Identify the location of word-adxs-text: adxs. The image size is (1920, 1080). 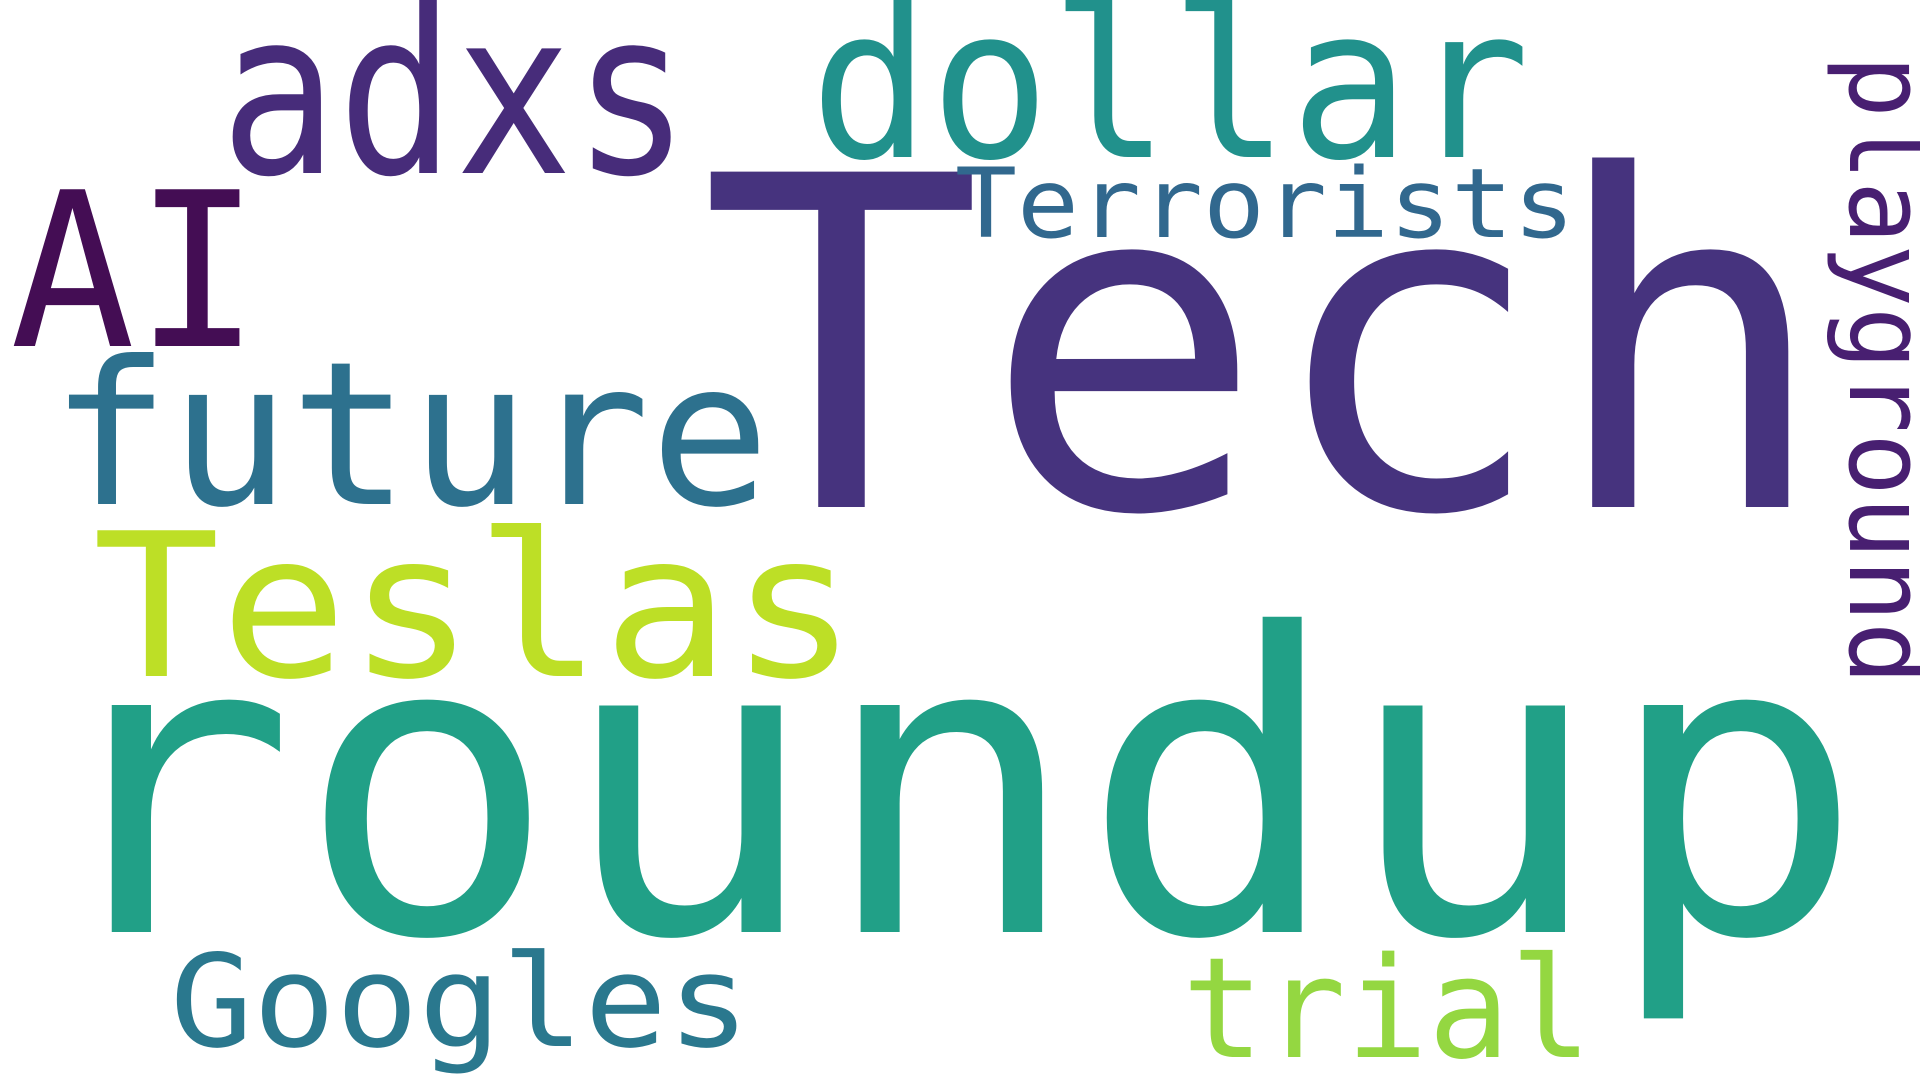
(455, 113).